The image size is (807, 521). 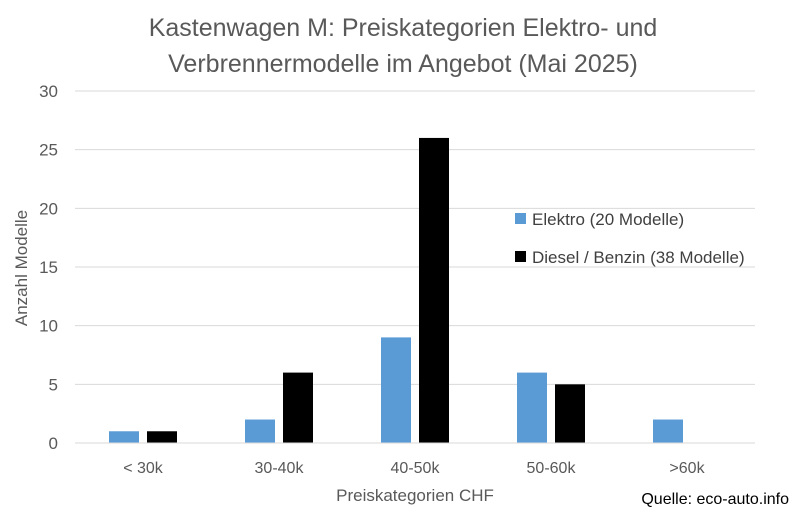 What do you see at coordinates (570, 413) in the screenshot?
I see `bar-diesel-benzin-50-60k` at bounding box center [570, 413].